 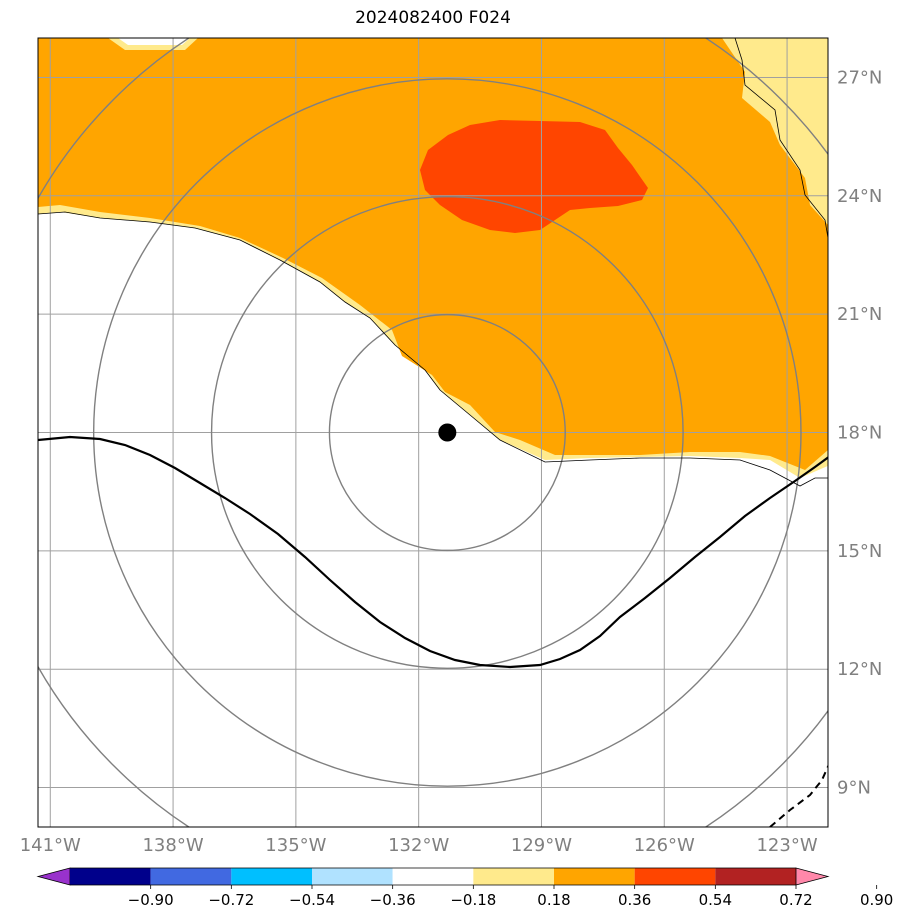 I want to click on field-edge-contour-right, so click(x=781, y=139).